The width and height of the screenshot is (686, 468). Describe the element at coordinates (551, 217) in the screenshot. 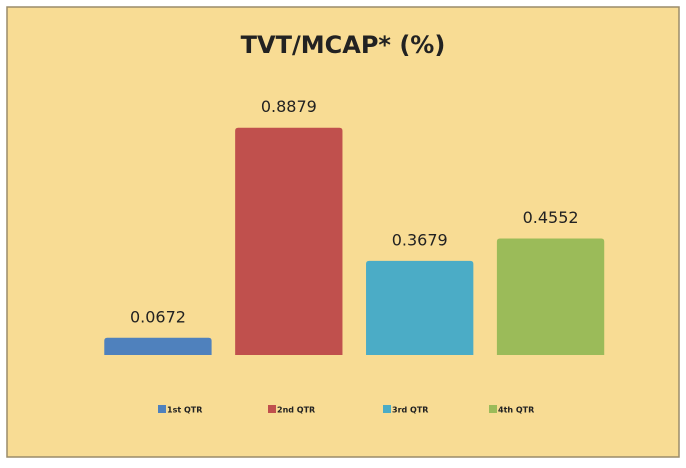

I see `data-label: 0.4552` at that location.